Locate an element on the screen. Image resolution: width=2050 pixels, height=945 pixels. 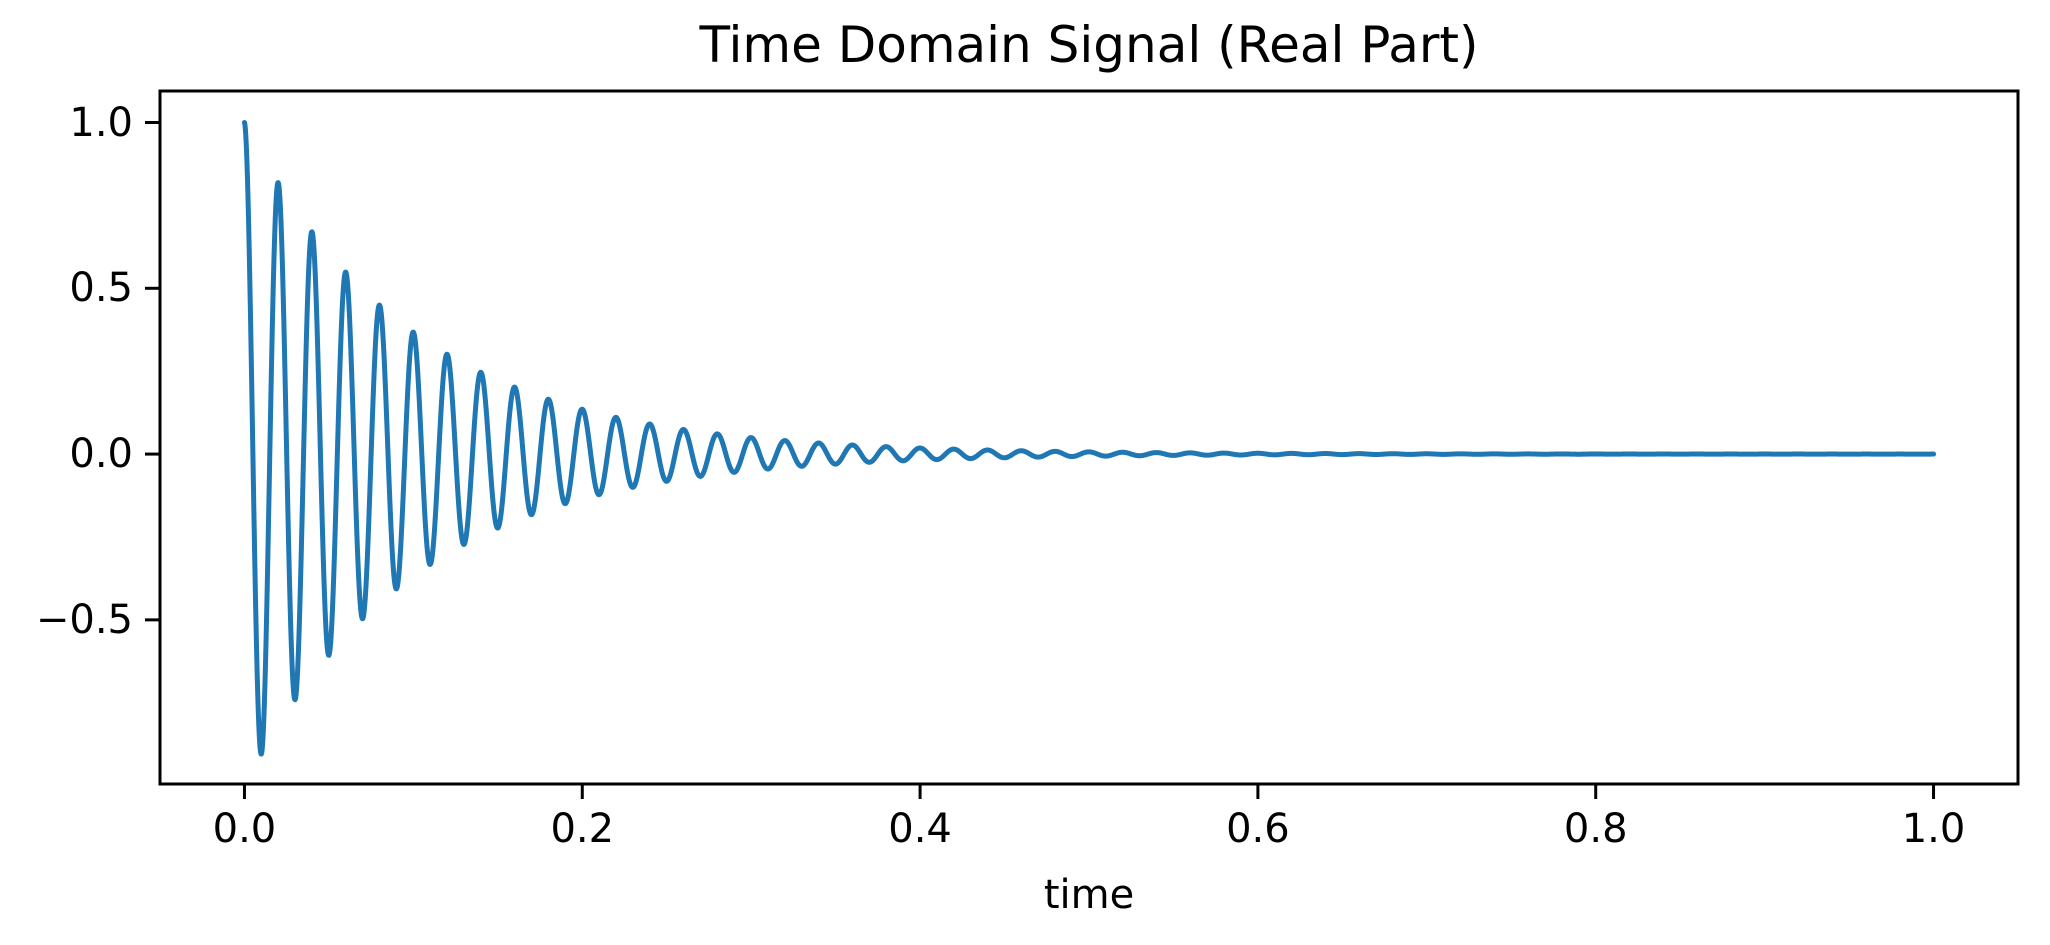
x-tick-label: 0.4 is located at coordinates (920, 829).